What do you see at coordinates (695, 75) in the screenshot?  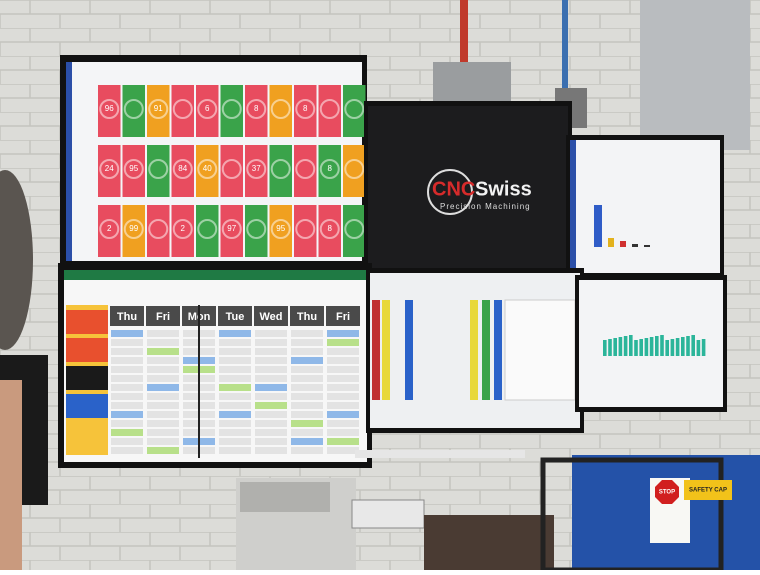 I see `duct` at bounding box center [695, 75].